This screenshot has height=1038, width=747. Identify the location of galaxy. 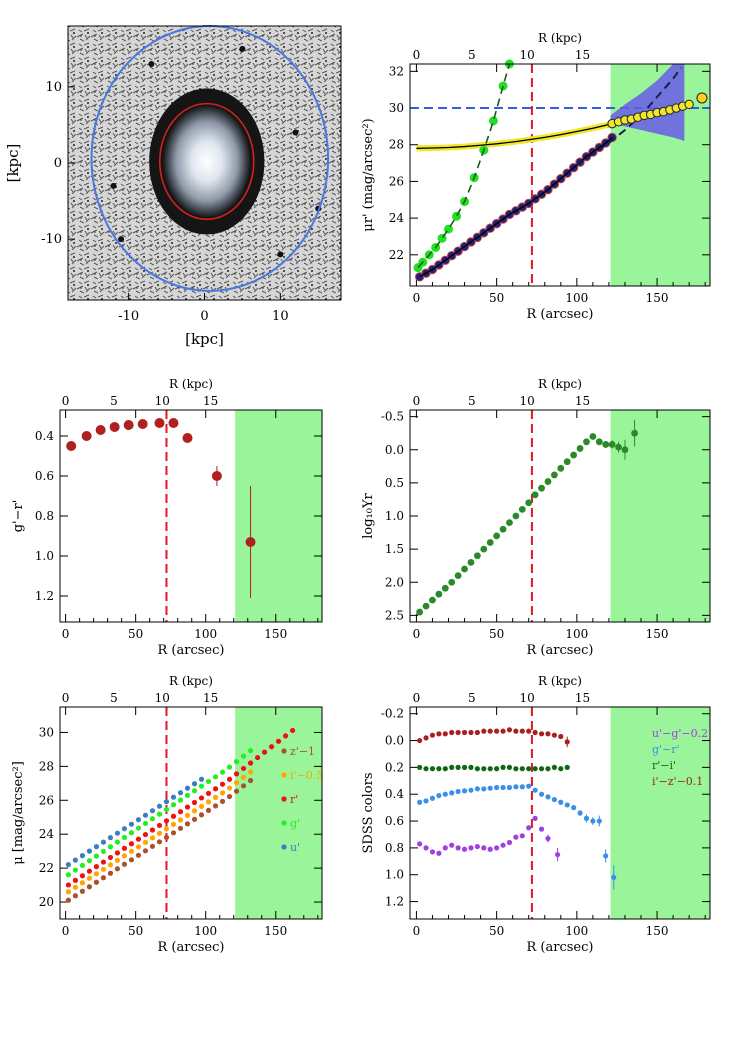
(206, 161).